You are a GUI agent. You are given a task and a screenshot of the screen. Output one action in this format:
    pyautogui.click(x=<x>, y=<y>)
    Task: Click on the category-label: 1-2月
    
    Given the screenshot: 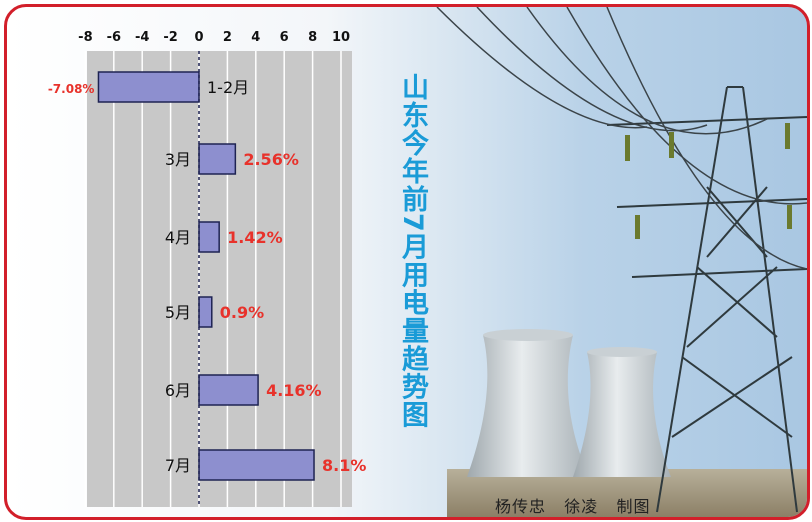 What is the action you would take?
    pyautogui.click(x=228, y=87)
    